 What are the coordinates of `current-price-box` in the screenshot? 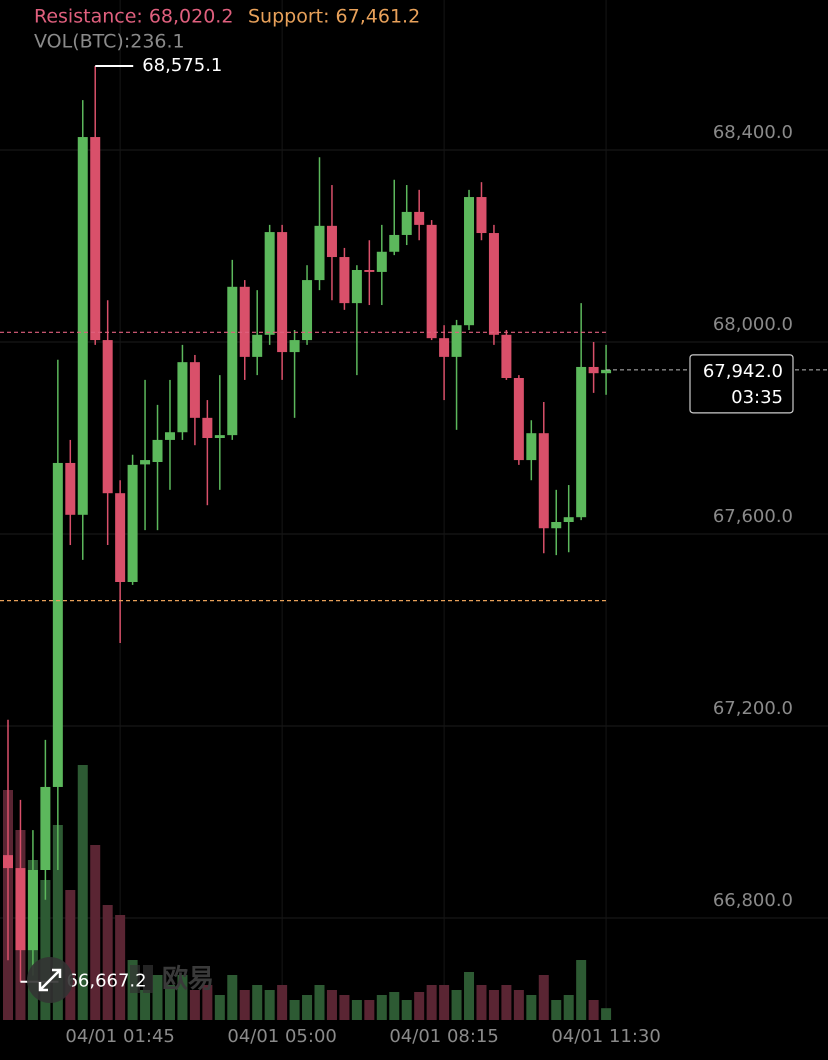 It's located at (741, 384).